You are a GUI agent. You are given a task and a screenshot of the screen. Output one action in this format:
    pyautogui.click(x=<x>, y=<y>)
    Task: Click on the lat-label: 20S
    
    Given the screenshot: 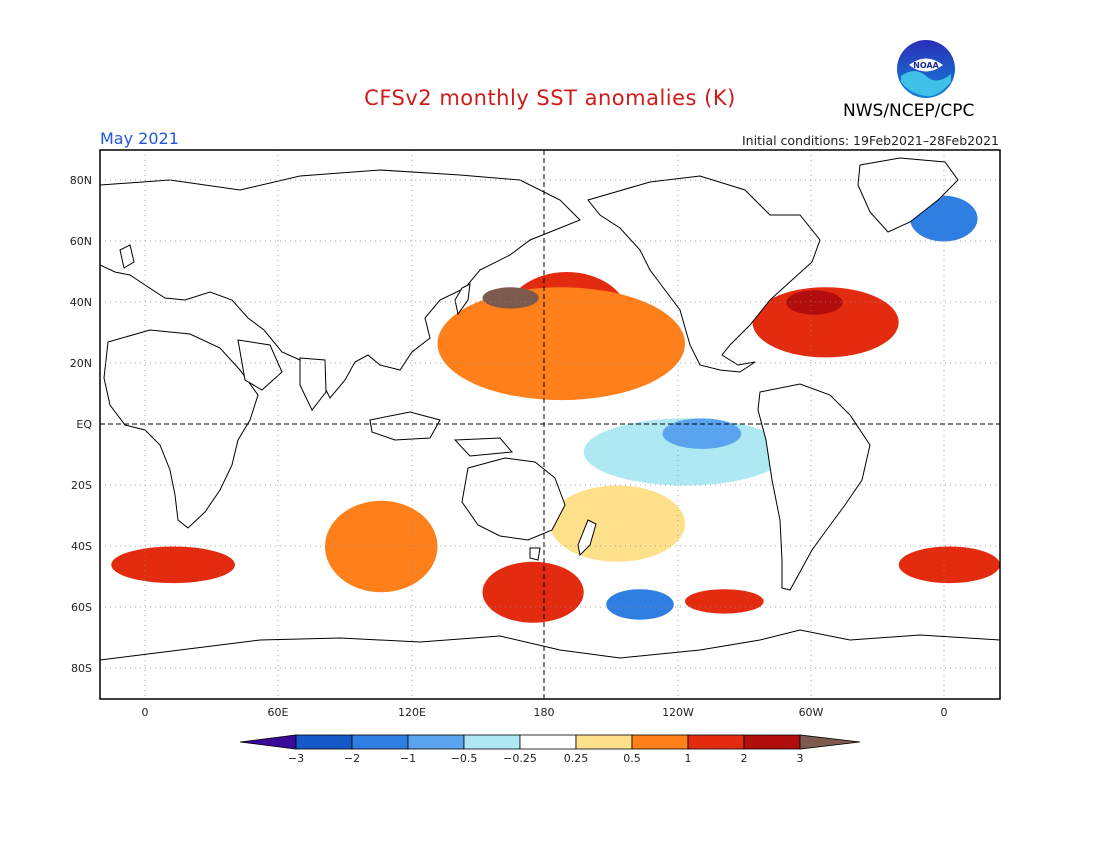 What is the action you would take?
    pyautogui.click(x=81, y=485)
    